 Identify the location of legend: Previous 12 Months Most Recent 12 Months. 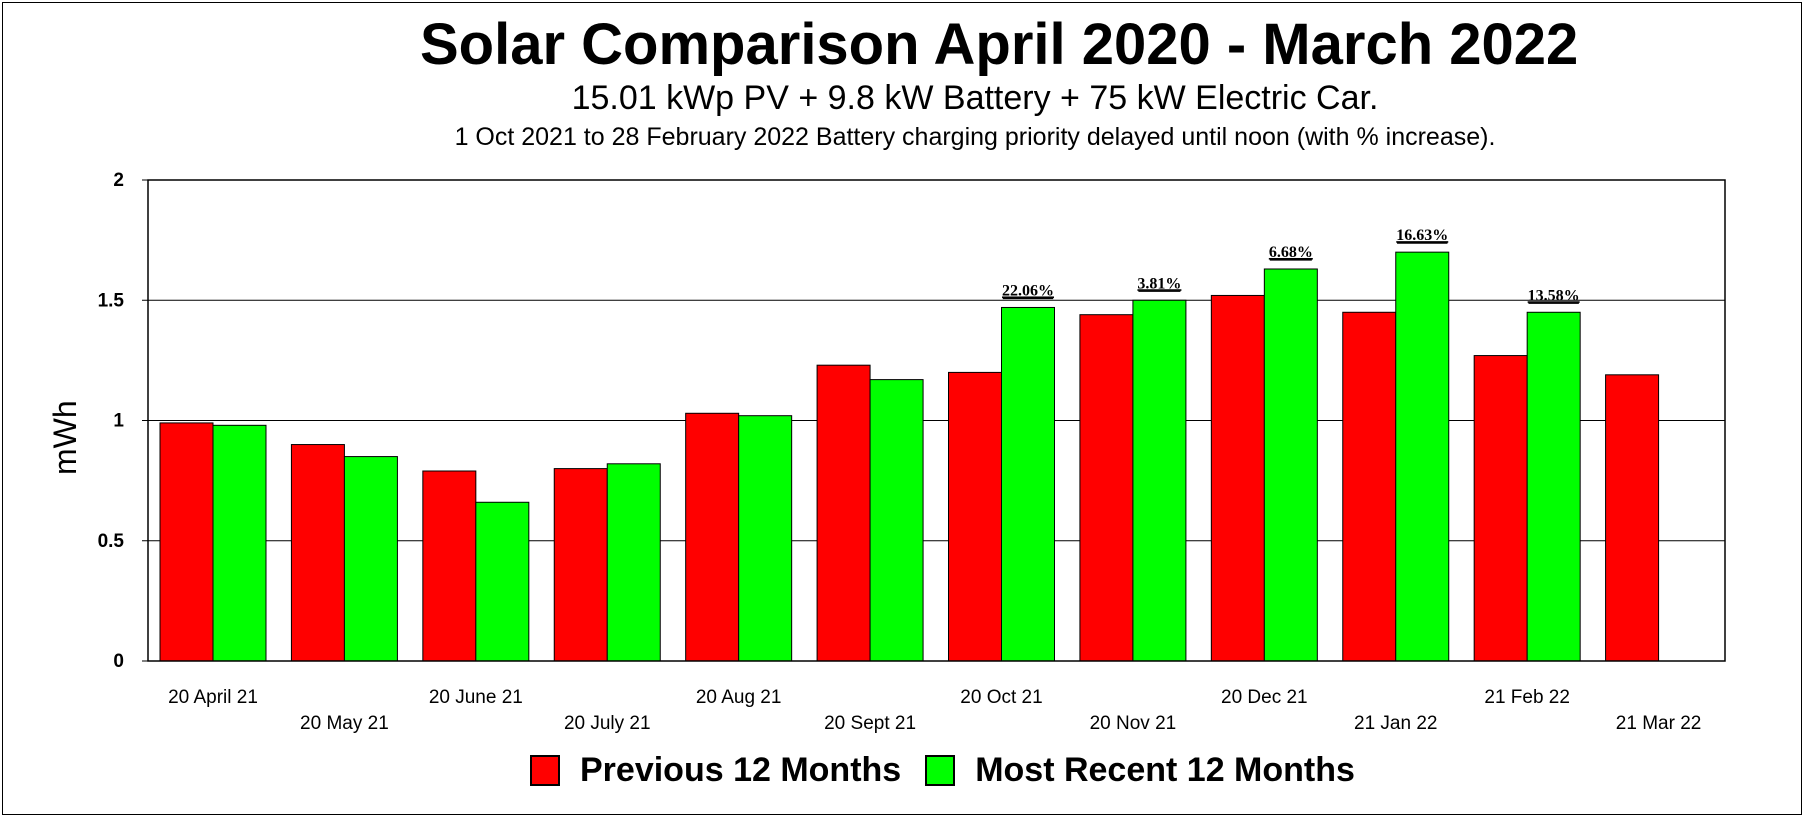
(954, 770).